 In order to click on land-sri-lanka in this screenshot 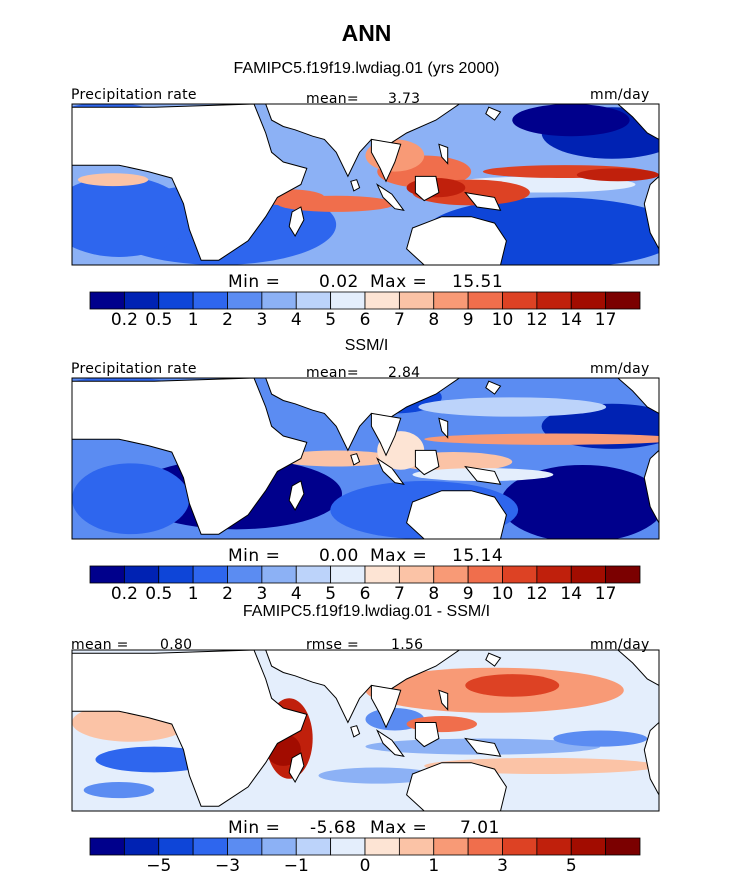, I will do `click(355, 185)`.